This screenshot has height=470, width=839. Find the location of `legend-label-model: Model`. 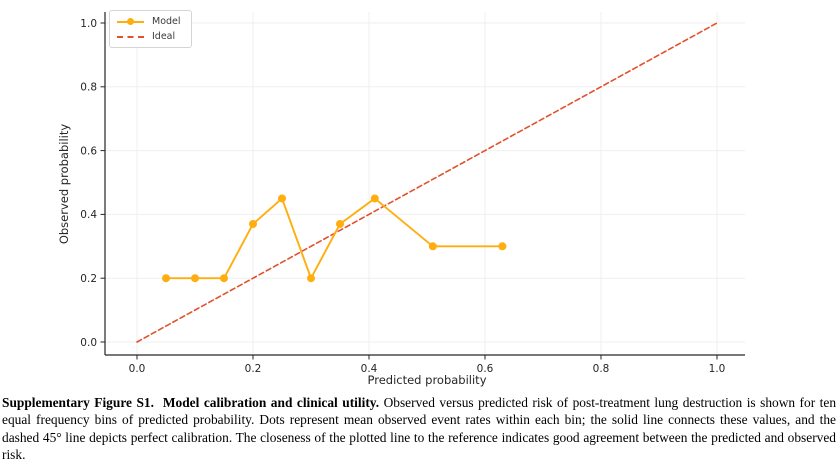

legend-label-model: Model is located at coordinates (166, 21).